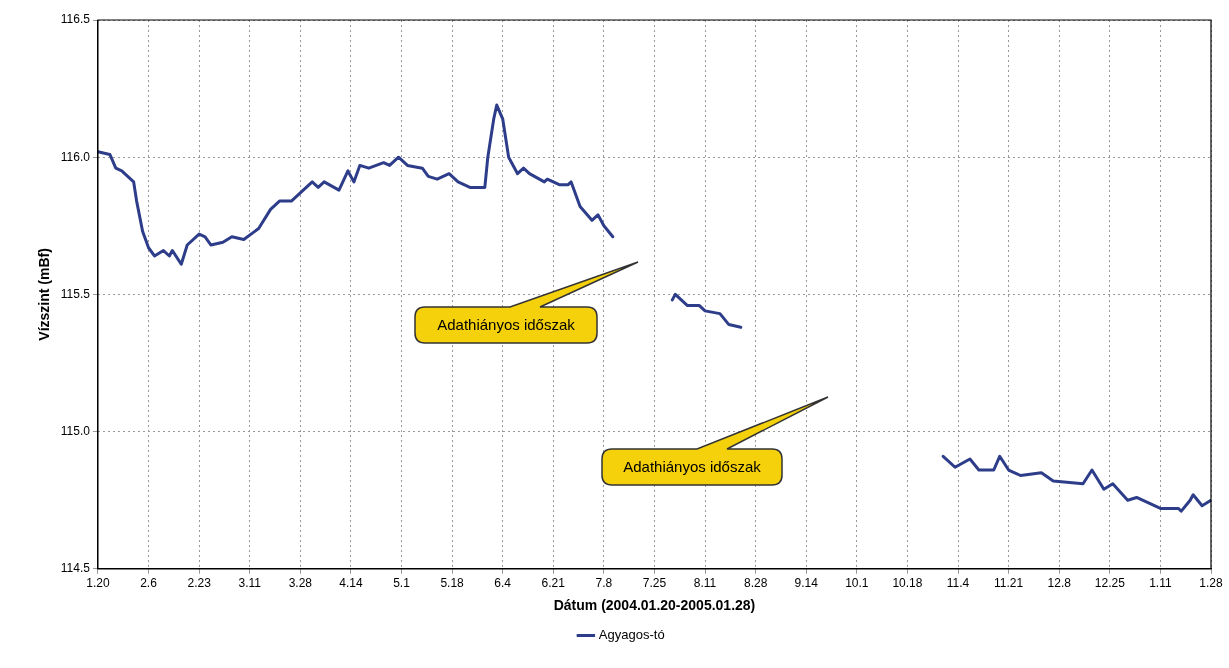  I want to click on x-tick-label: 5.18, so click(452, 583).